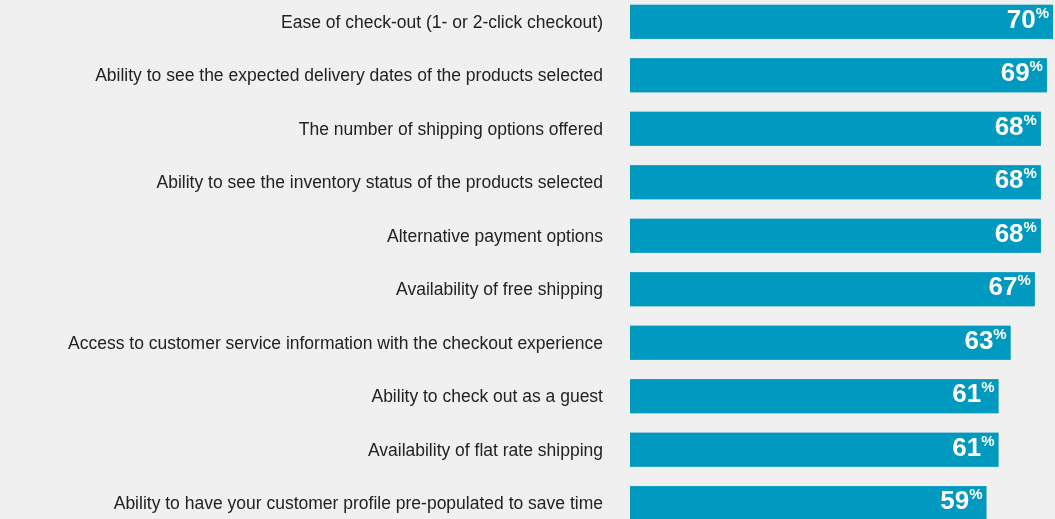  What do you see at coordinates (442, 21) in the screenshot?
I see `y-tick-label: Ease of check-out (1- or 2-click checkout)` at bounding box center [442, 21].